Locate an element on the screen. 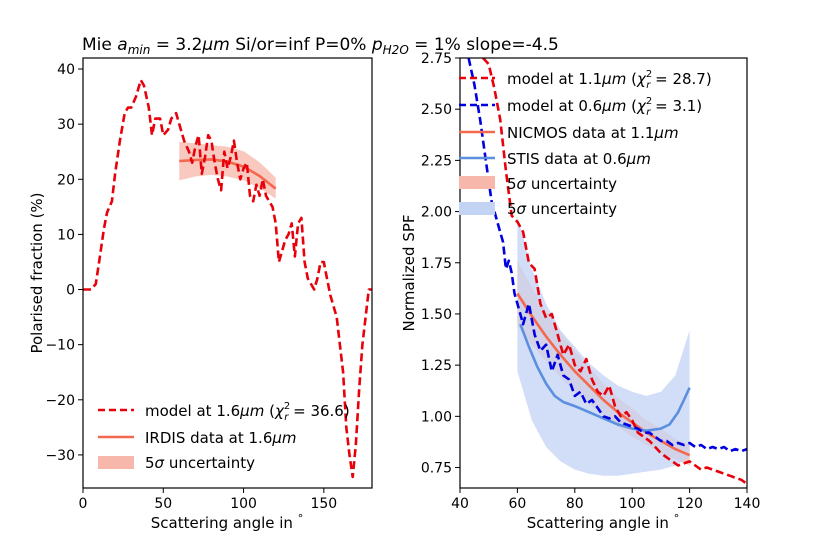  right-y-tick-label: 2.25 is located at coordinates (436, 161).